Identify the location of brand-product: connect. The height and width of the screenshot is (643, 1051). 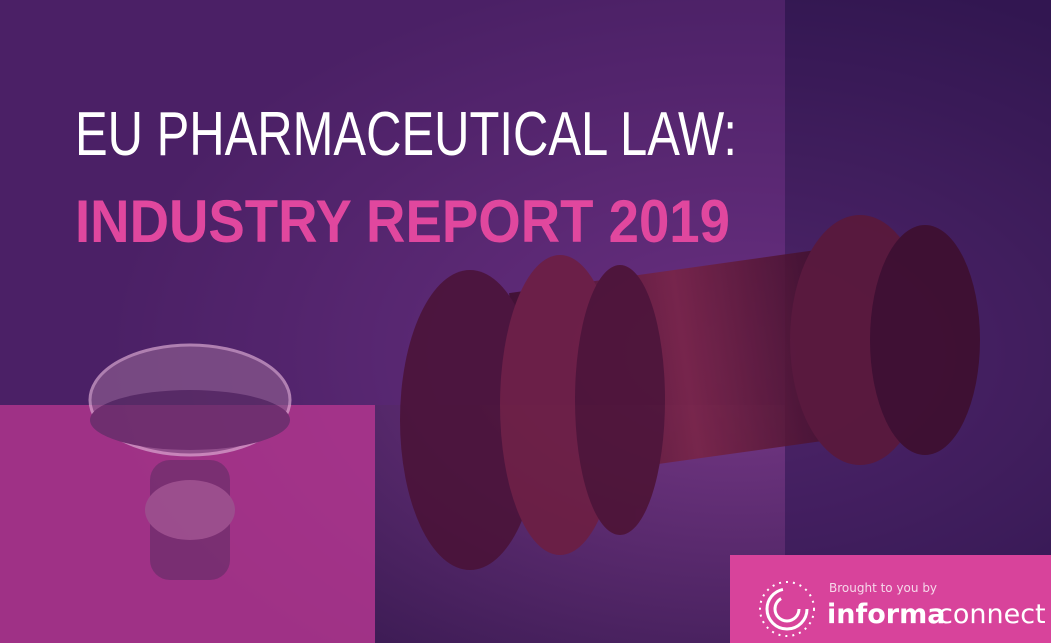
(992, 614).